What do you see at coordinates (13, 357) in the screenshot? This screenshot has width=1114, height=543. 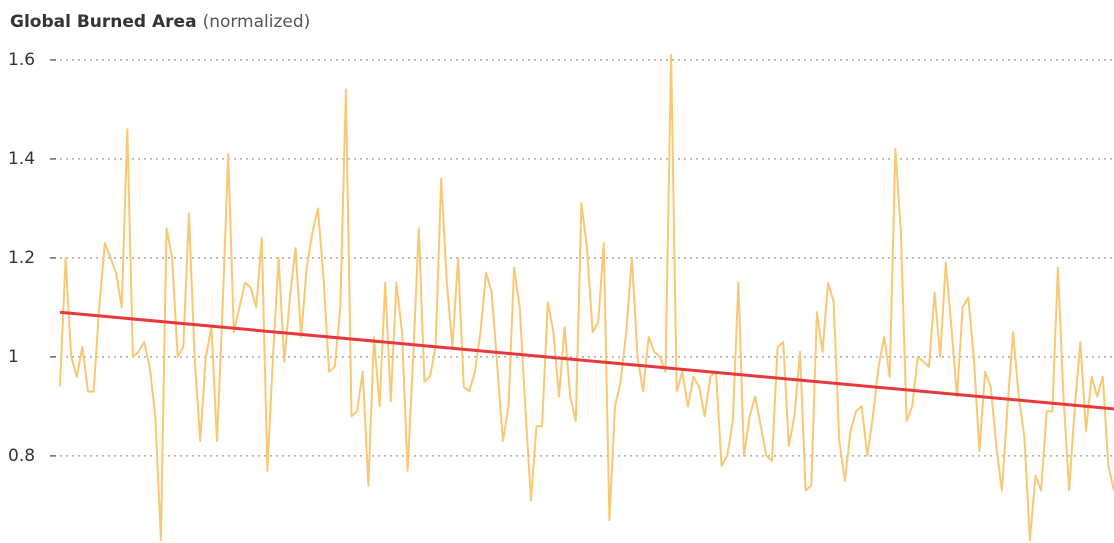 I see `y-tick-label: 1` at bounding box center [13, 357].